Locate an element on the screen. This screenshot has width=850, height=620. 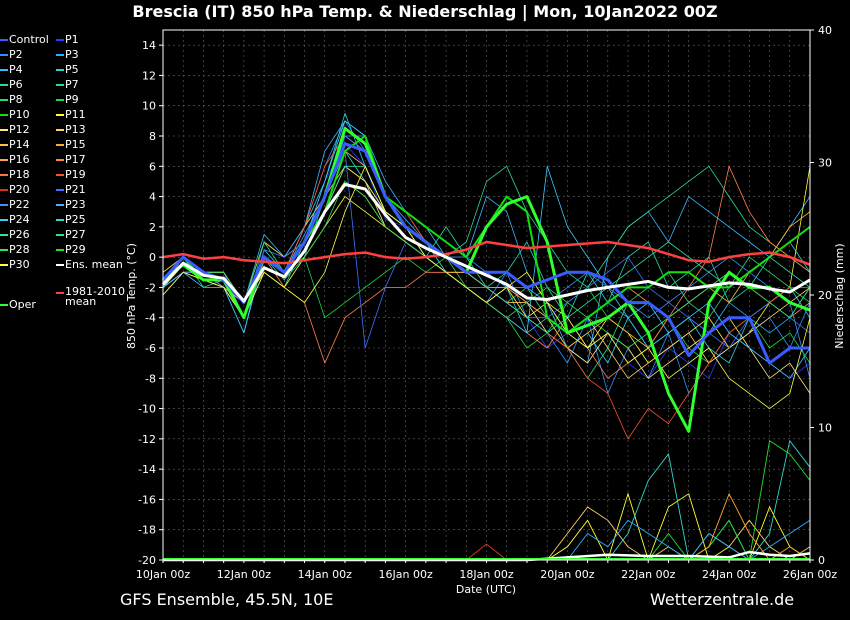
y-tick-label: 14 is located at coordinates (149, 45).